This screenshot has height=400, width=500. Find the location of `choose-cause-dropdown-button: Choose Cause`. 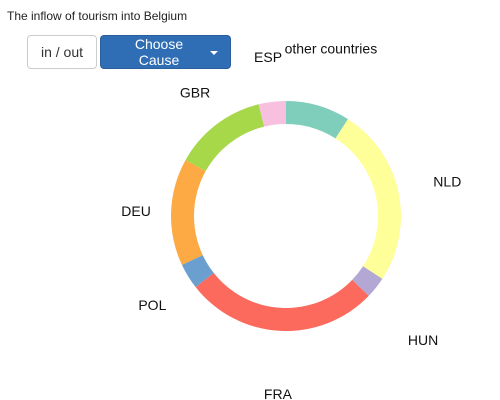

choose-cause-dropdown-button: Choose Cause is located at coordinates (165, 52).